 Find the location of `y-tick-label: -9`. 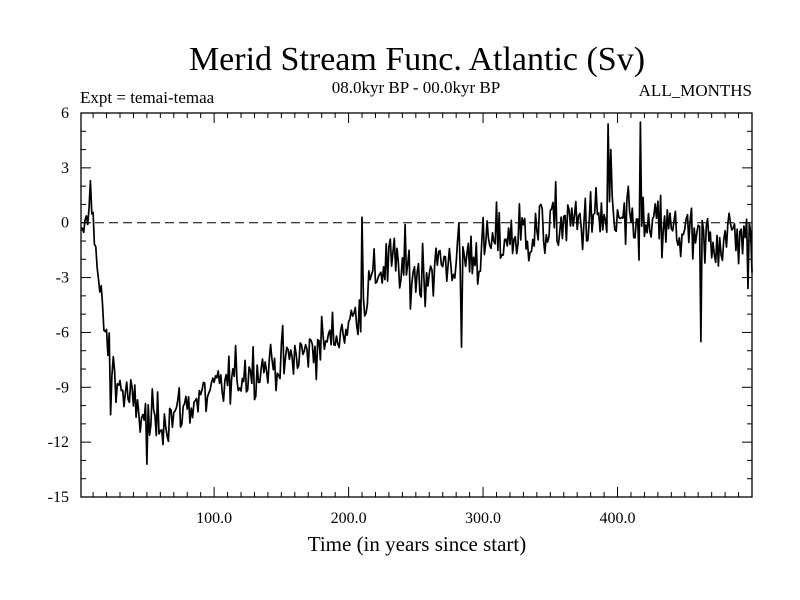

y-tick-label: -9 is located at coordinates (62, 387).